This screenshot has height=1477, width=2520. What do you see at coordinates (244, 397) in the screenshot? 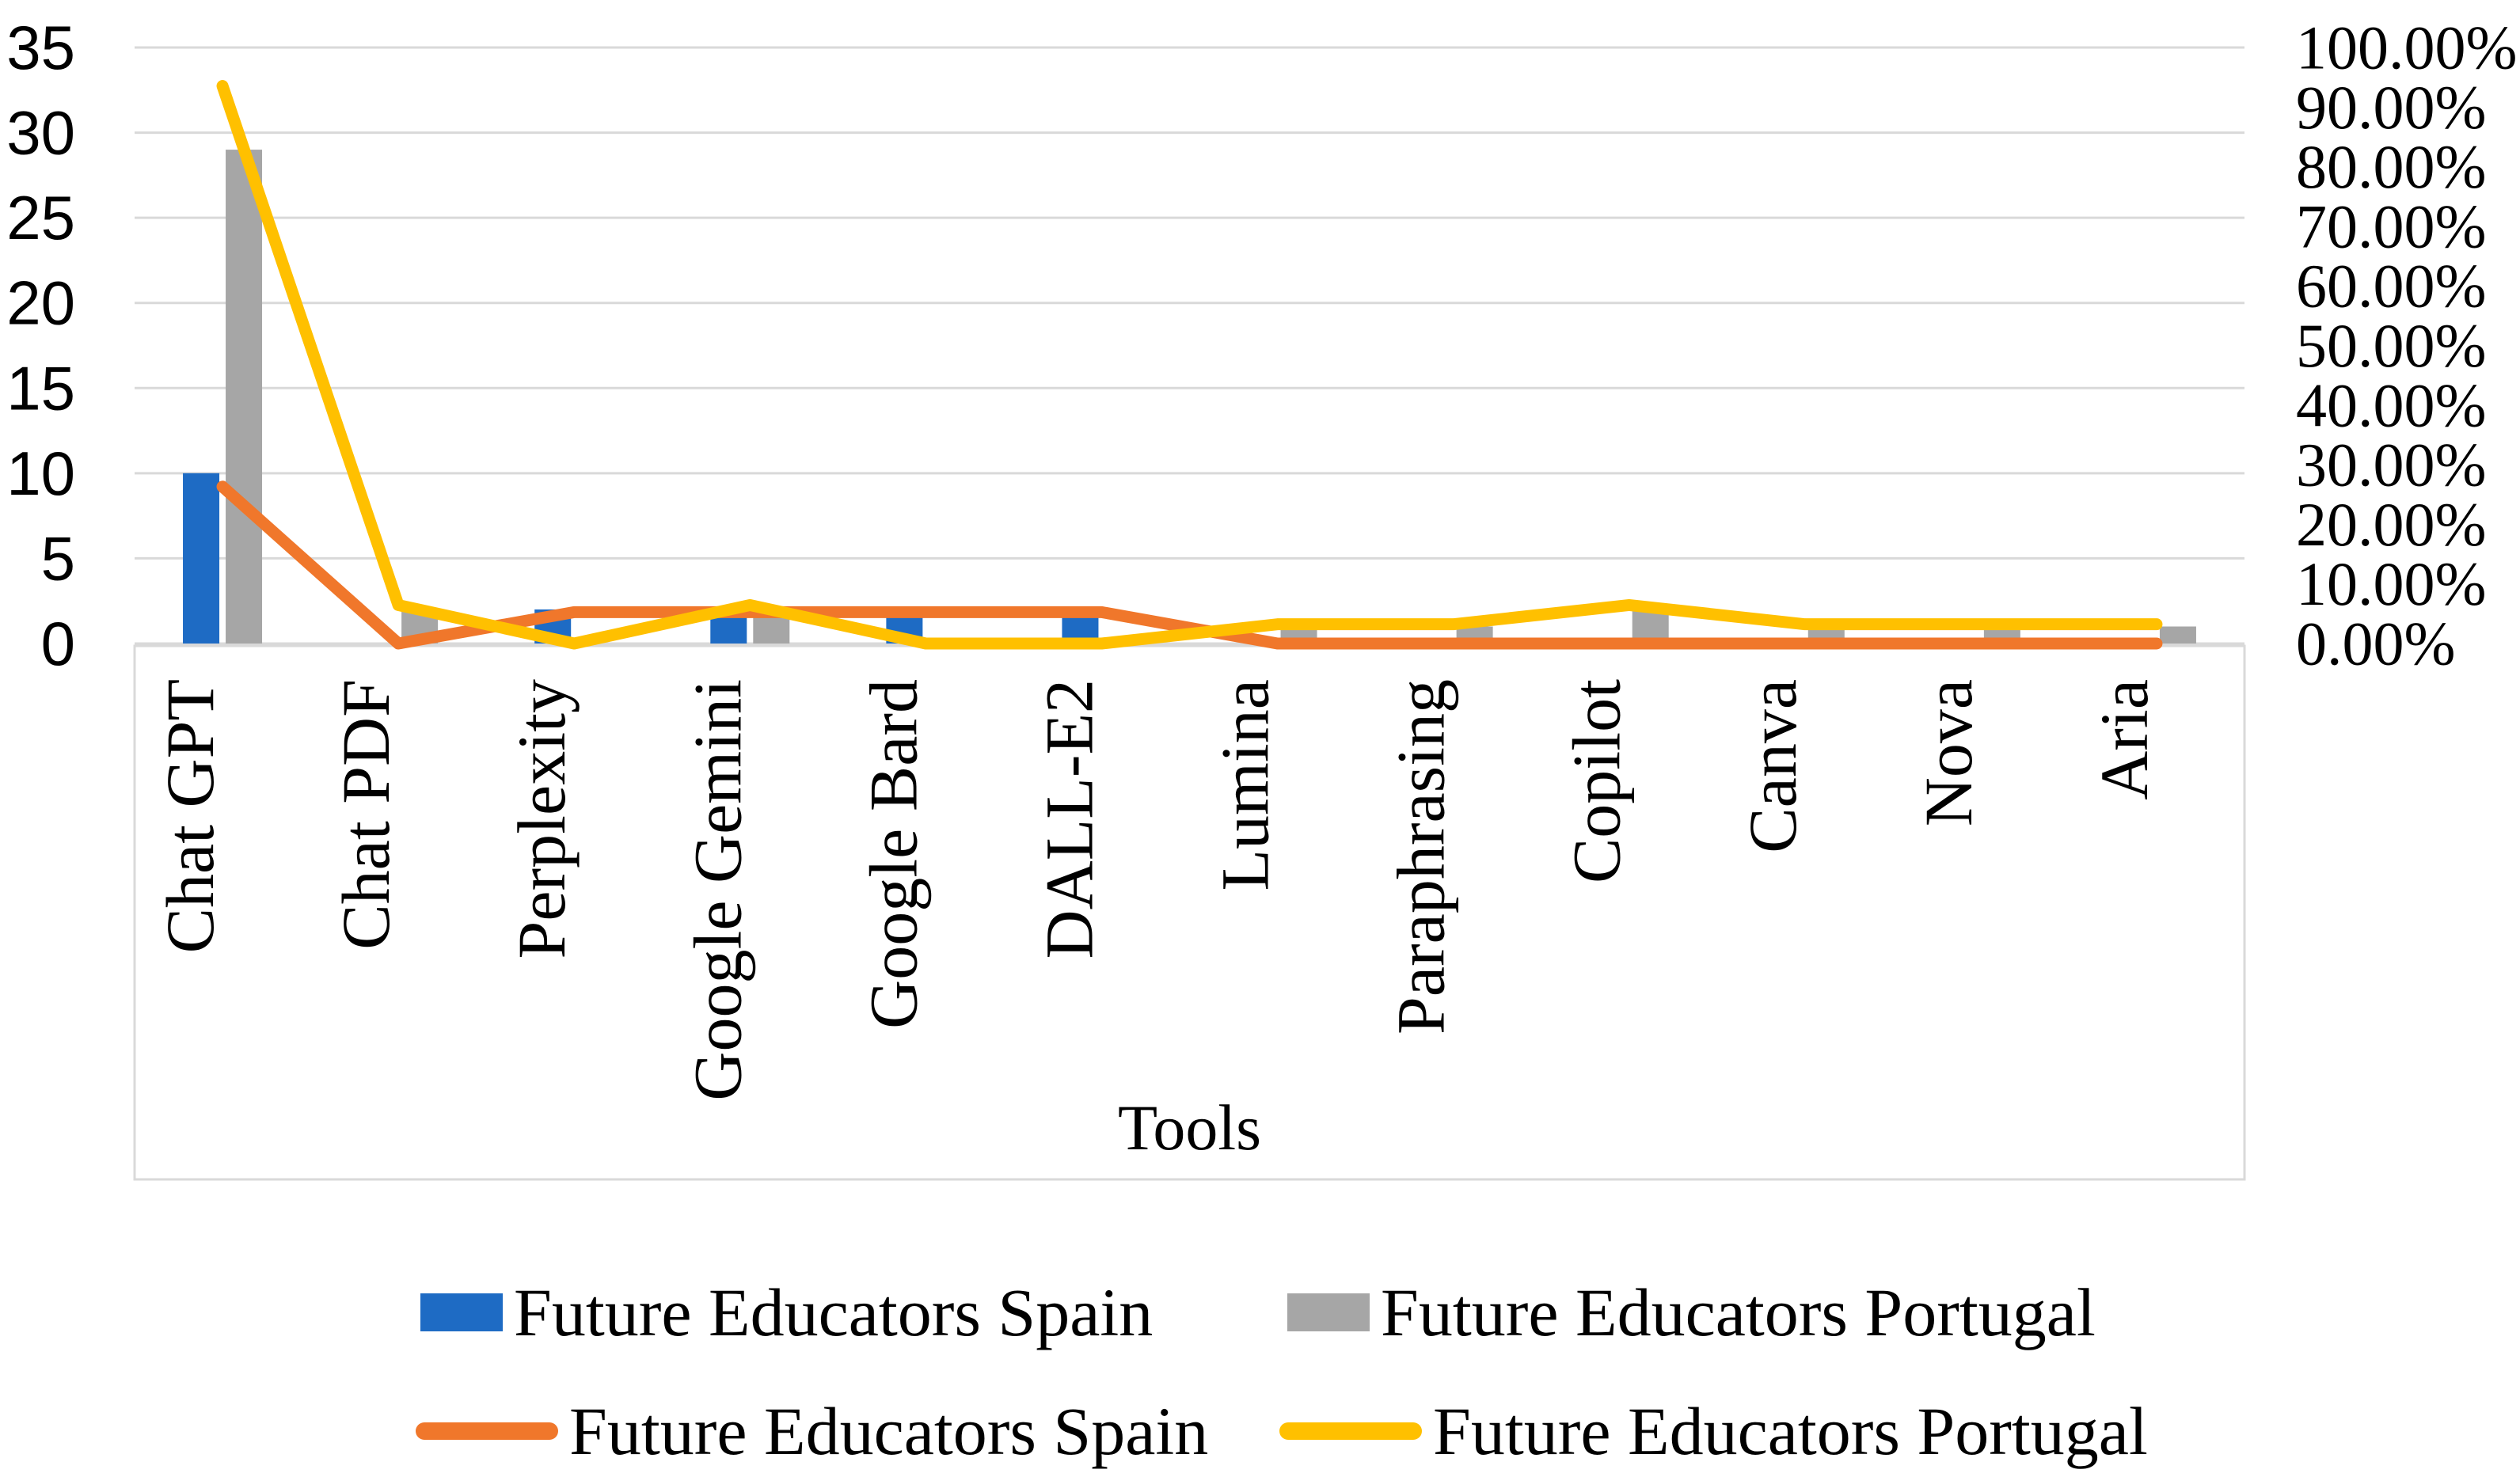
I see `bar-future-educators-portugal-chat-gpt` at bounding box center [244, 397].